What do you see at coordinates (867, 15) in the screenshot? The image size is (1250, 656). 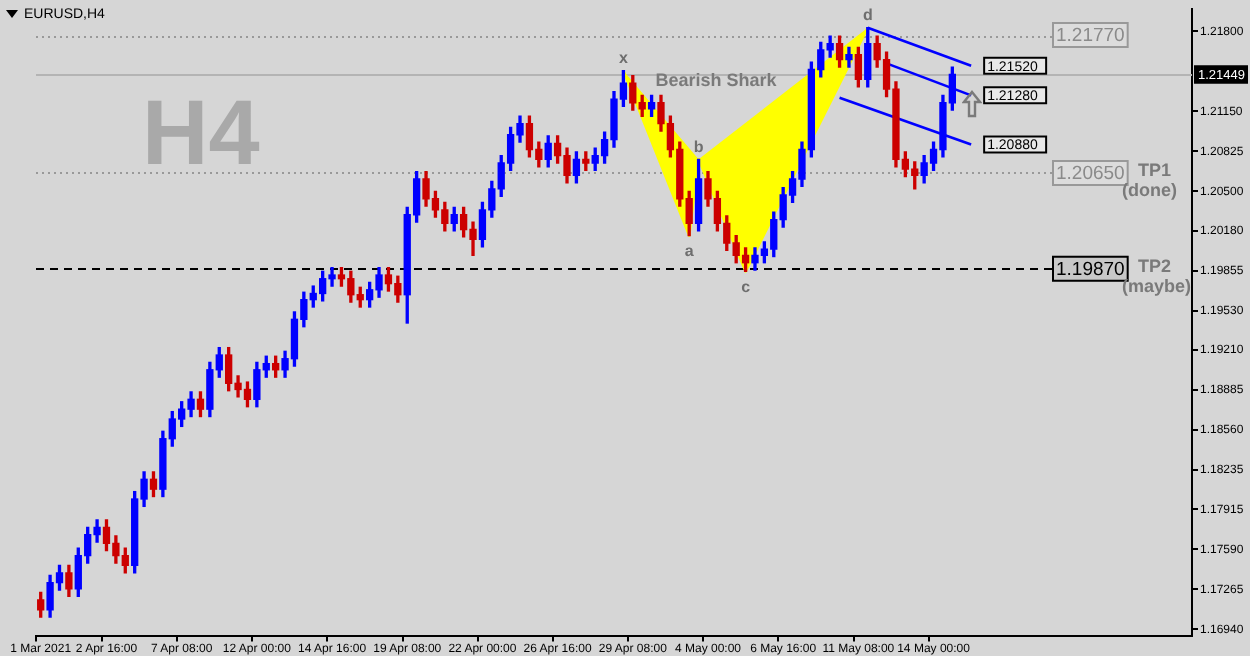 I see `annotation: d` at bounding box center [867, 15].